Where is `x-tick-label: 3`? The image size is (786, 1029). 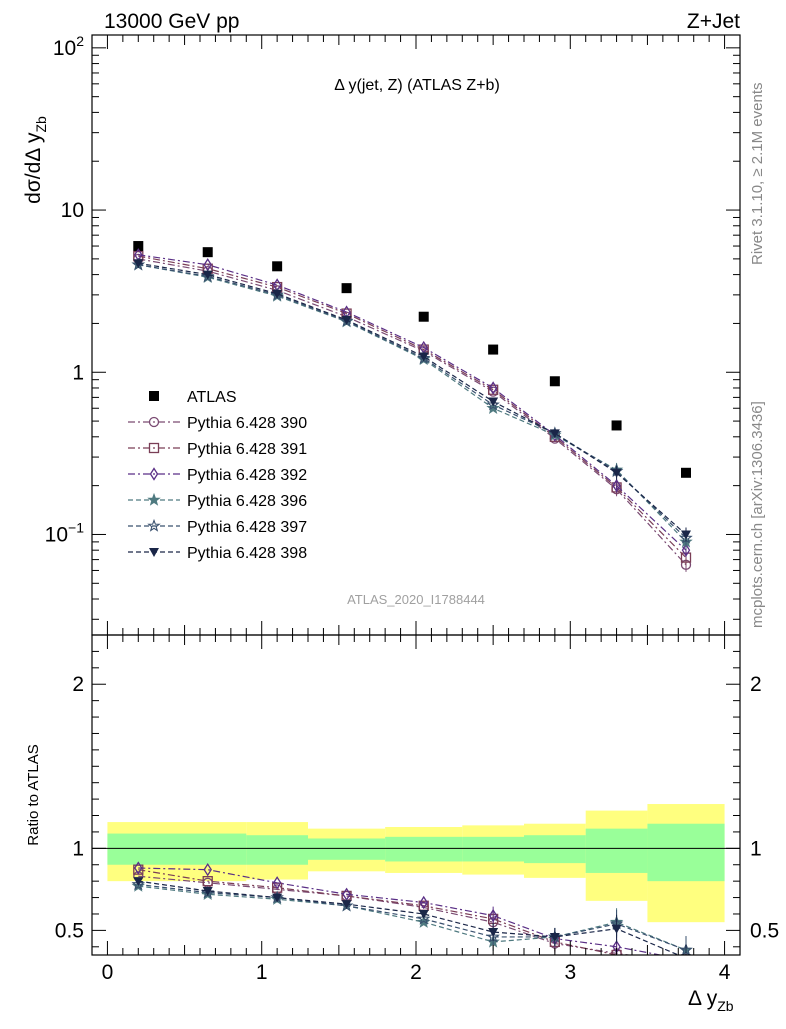 x-tick-label: 3 is located at coordinates (570, 972).